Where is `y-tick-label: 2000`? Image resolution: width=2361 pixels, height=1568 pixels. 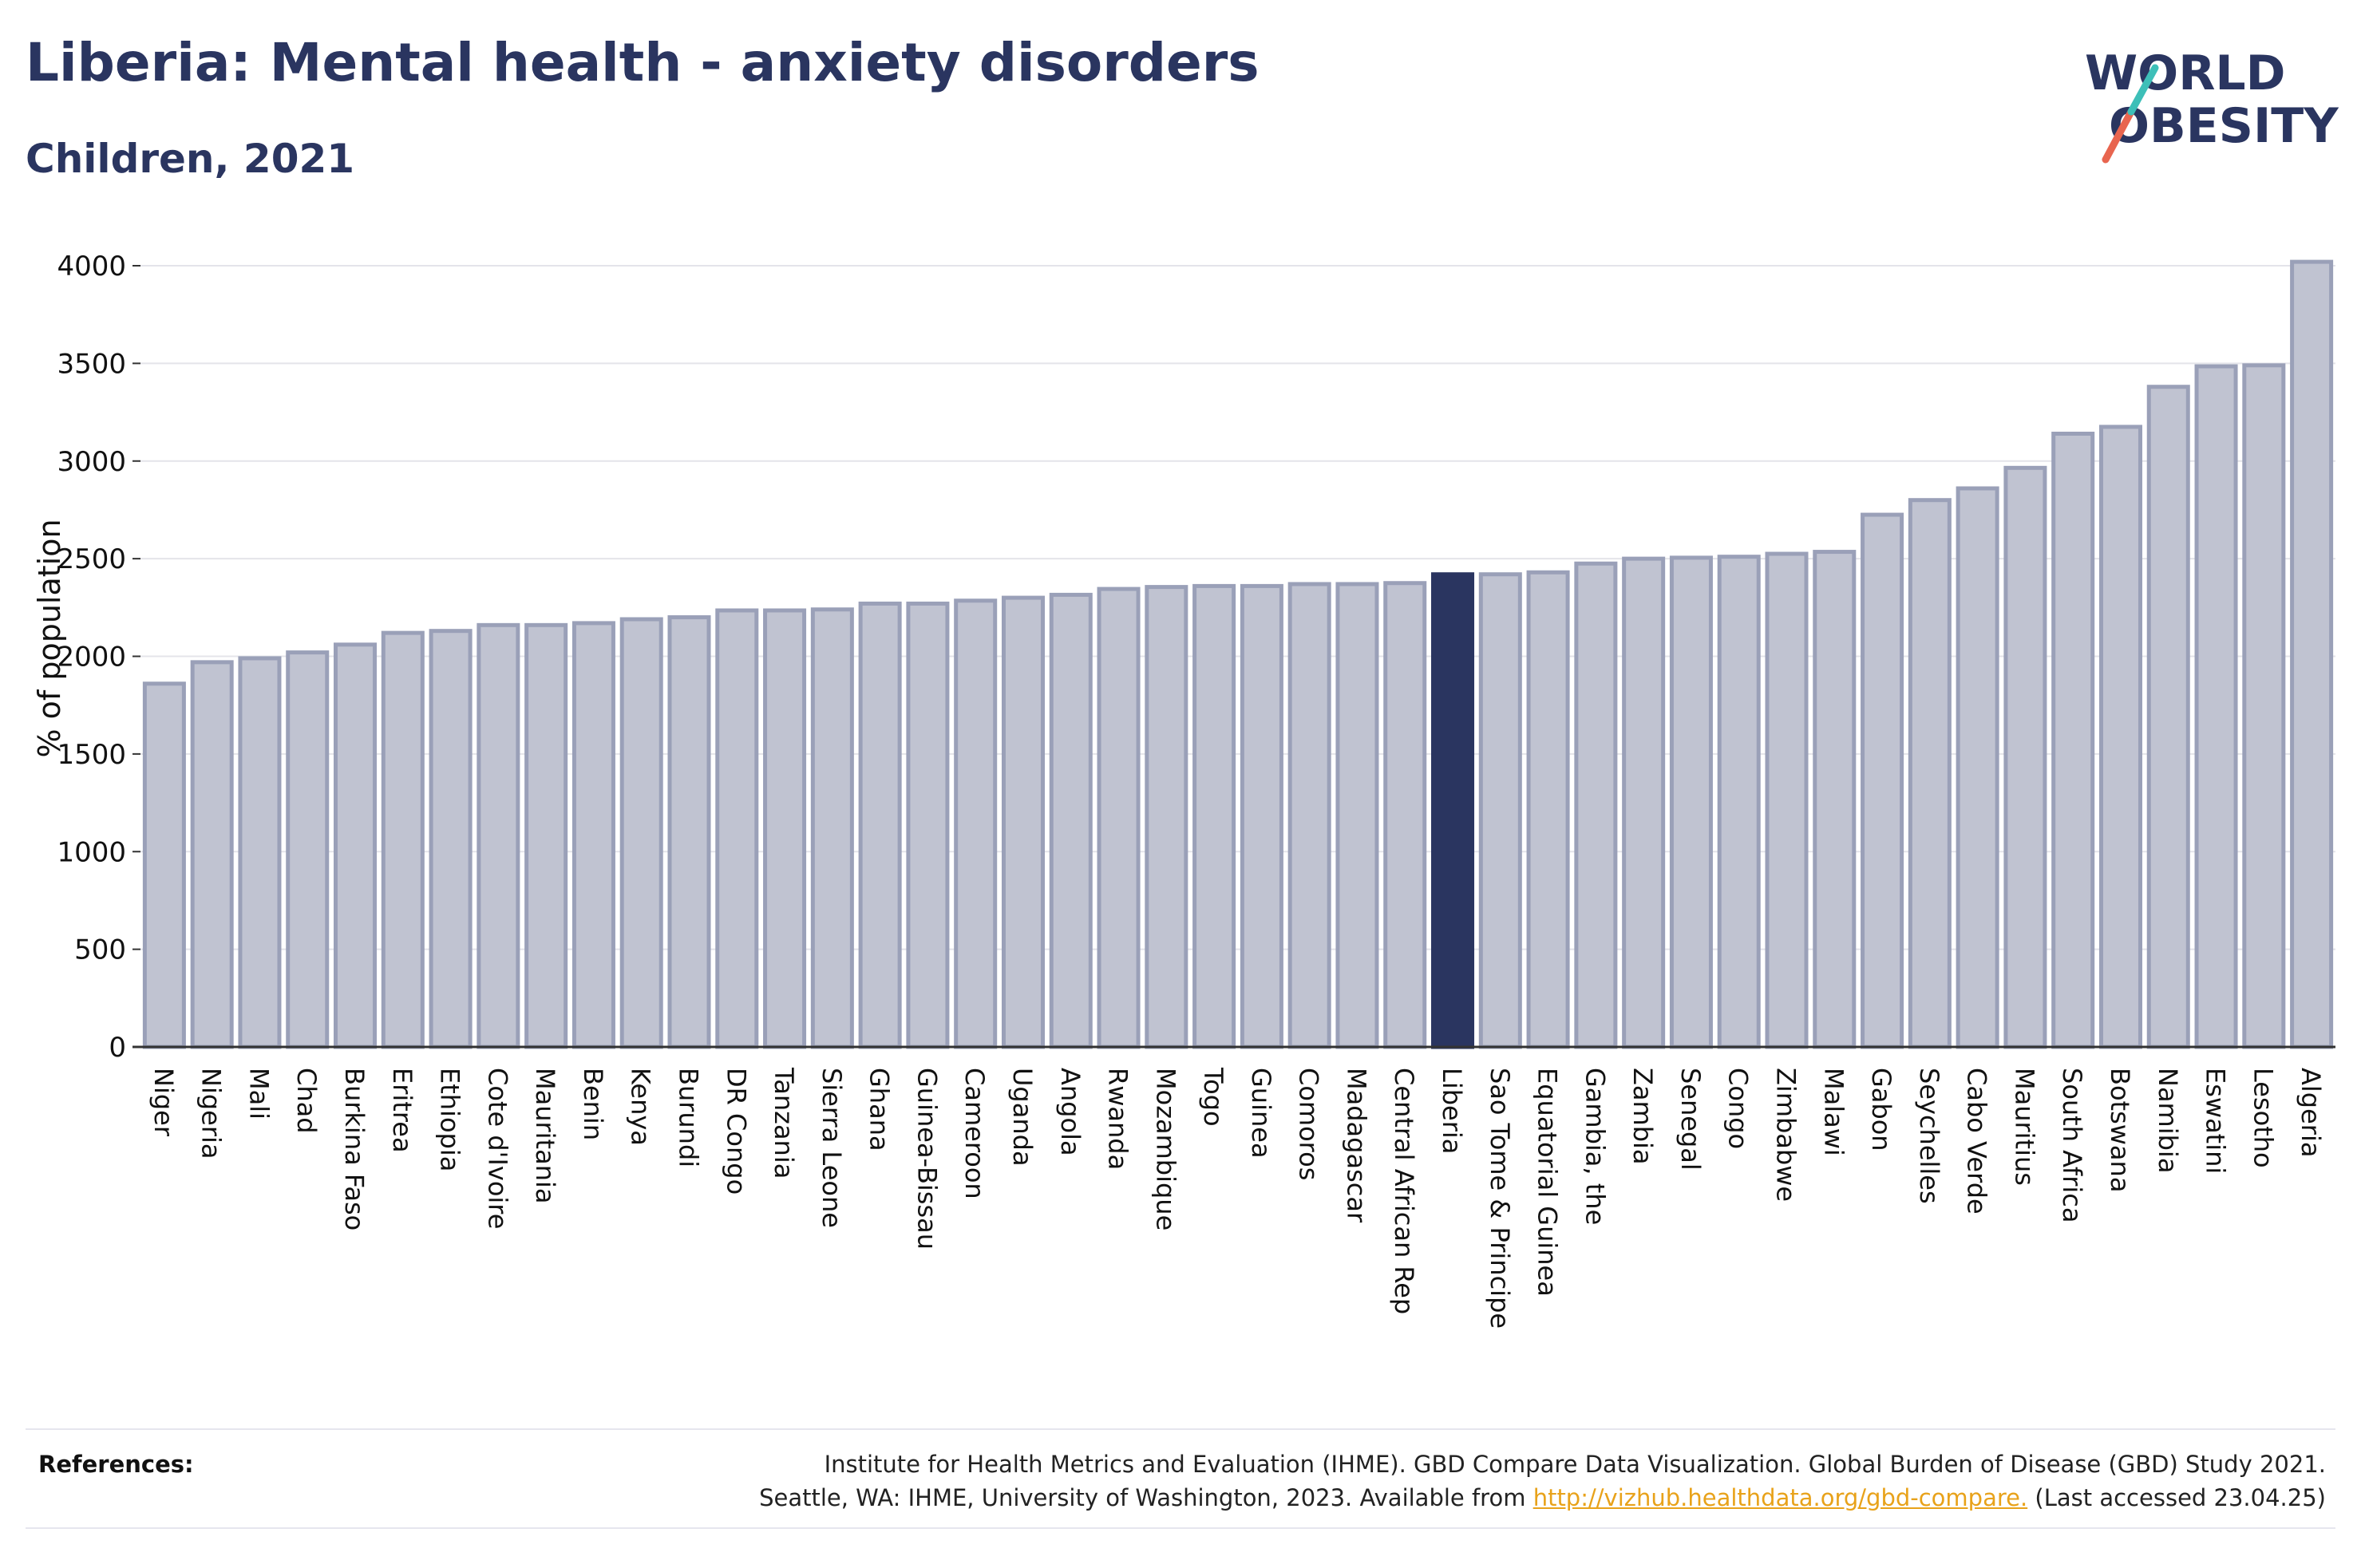
y-tick-label: 2000 is located at coordinates (91, 657).